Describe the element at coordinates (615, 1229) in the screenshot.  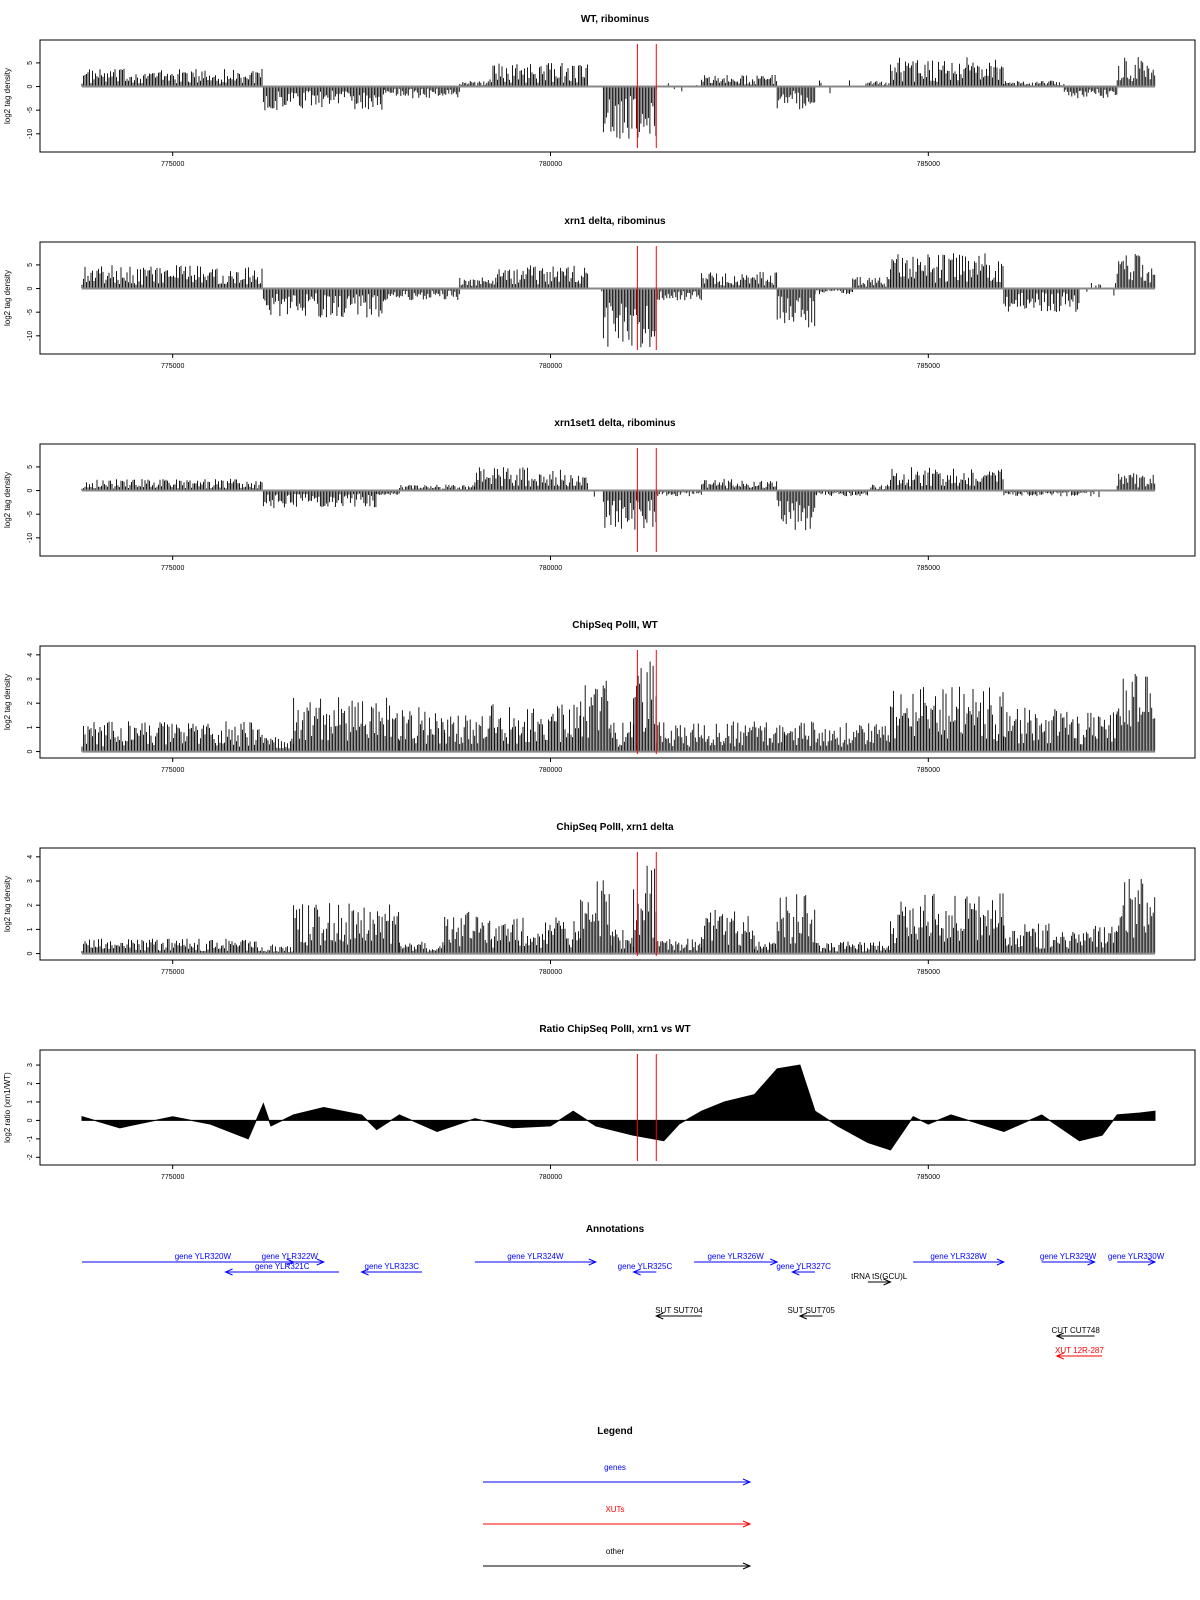
I see `annotations-title: Annotations` at that location.